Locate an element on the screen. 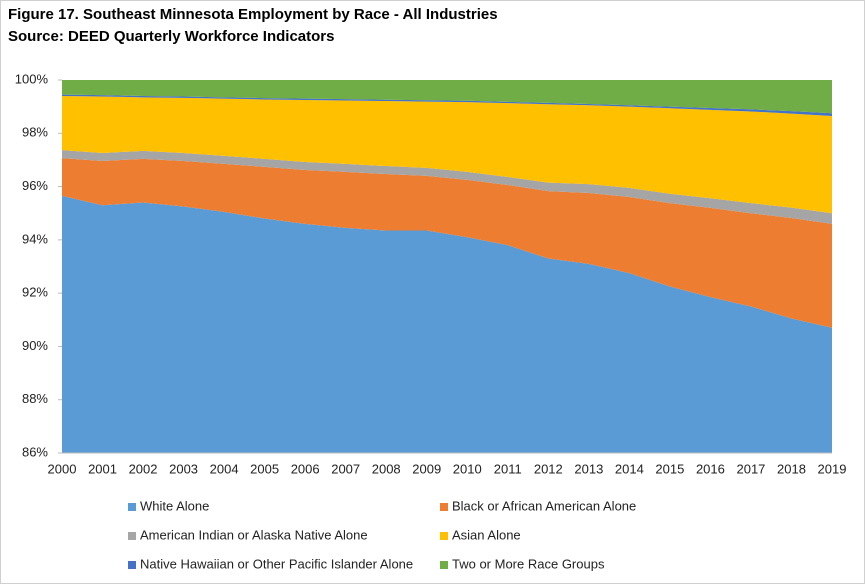 The width and height of the screenshot is (865, 584). x-tick-label: 2008 is located at coordinates (386, 468).